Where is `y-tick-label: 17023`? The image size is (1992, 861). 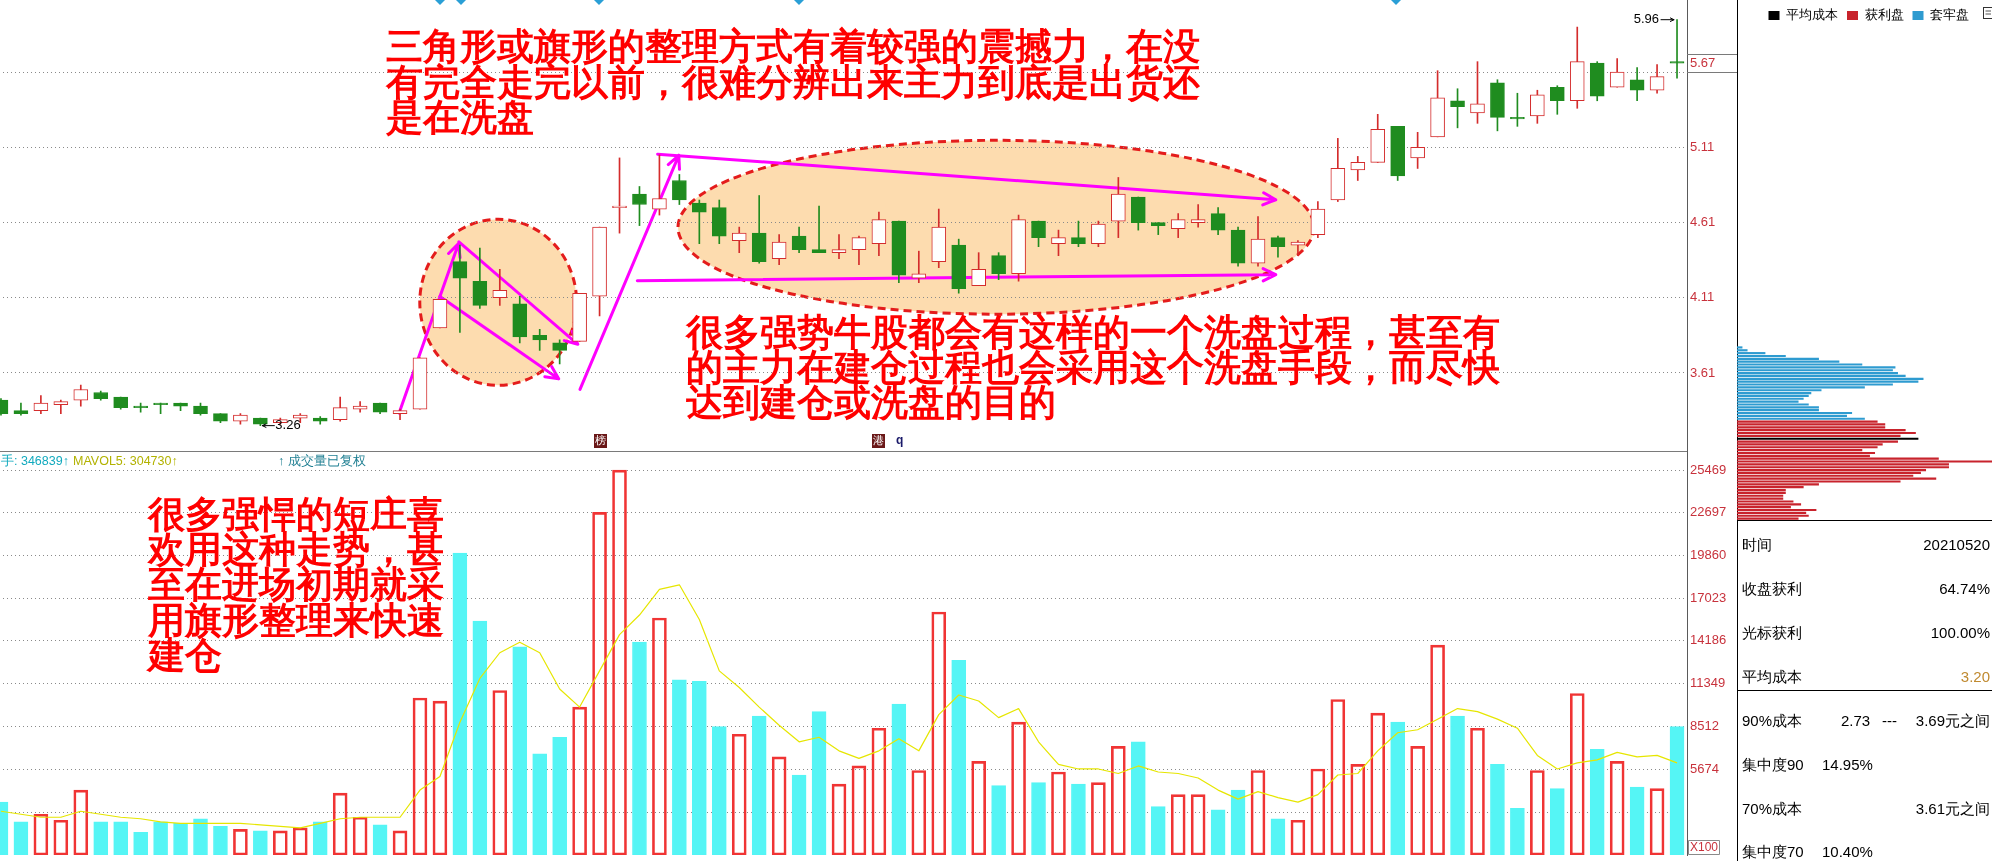
y-tick-label: 17023 is located at coordinates (1708, 597).